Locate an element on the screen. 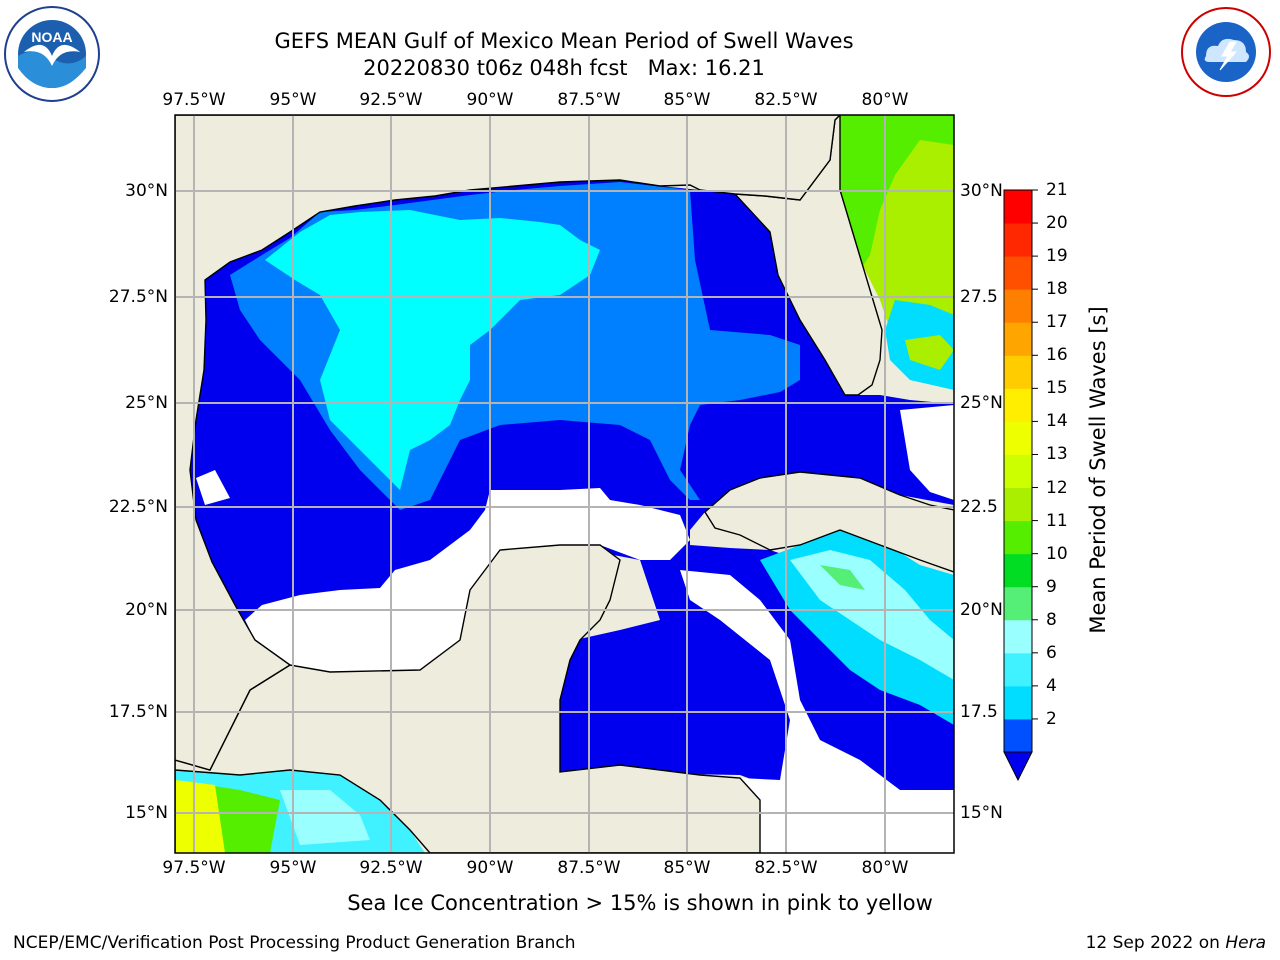 Image resolution: width=1280 pixels, height=960 pixels. lat-label: 17.5°N is located at coordinates (138, 712).